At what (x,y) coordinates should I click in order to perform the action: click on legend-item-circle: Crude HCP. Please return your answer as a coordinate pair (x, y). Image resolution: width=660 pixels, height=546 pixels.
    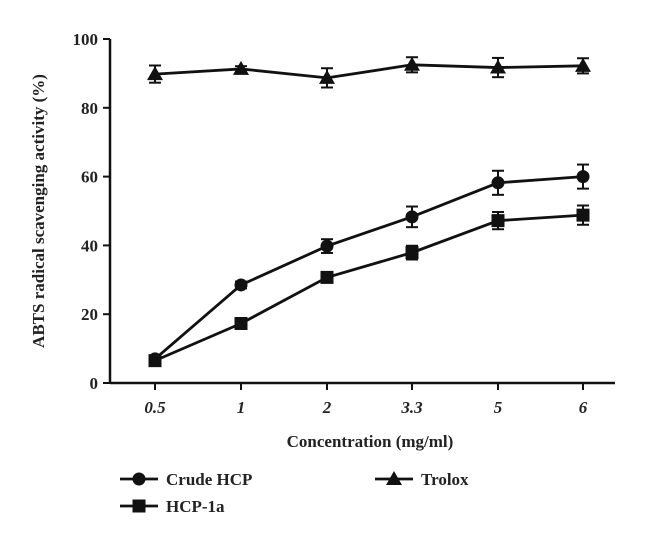
    Looking at the image, I should click on (186, 479).